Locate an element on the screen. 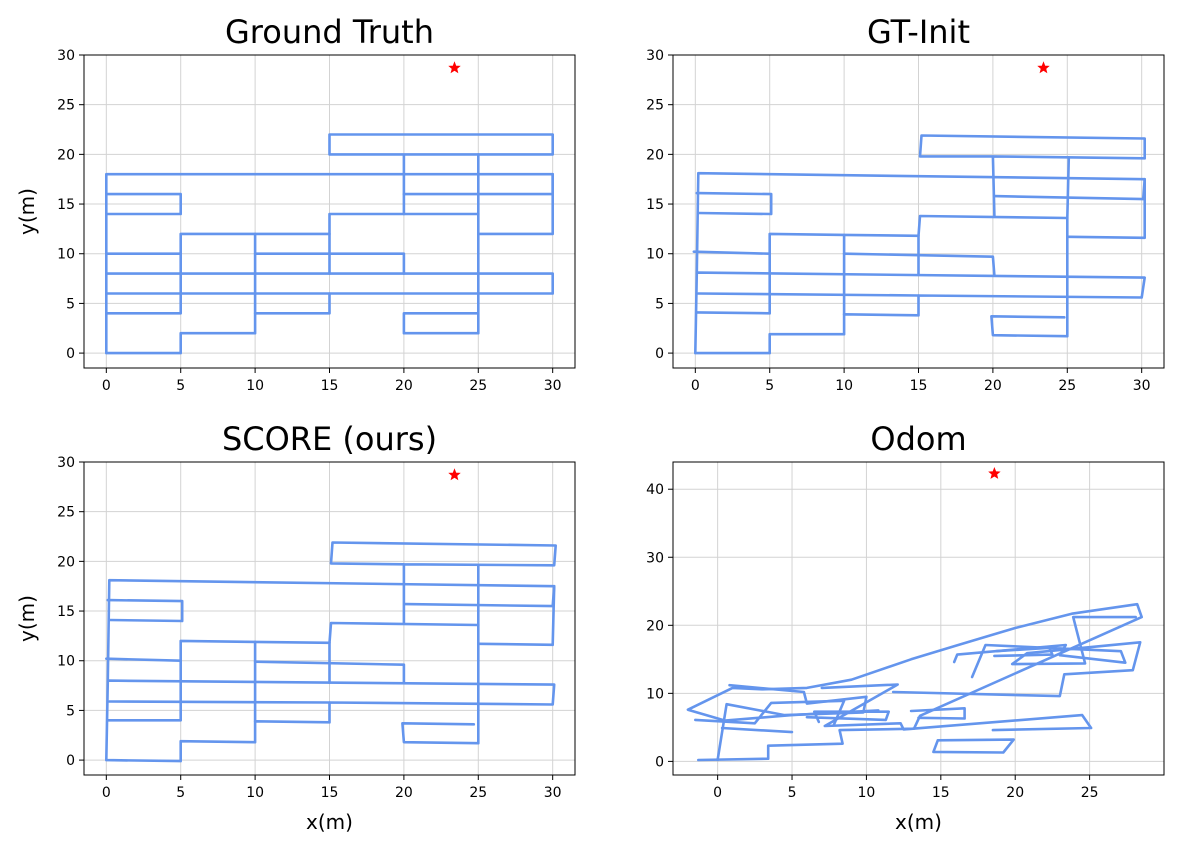 The image size is (1200, 852). chart-title: Odom is located at coordinates (918, 439).